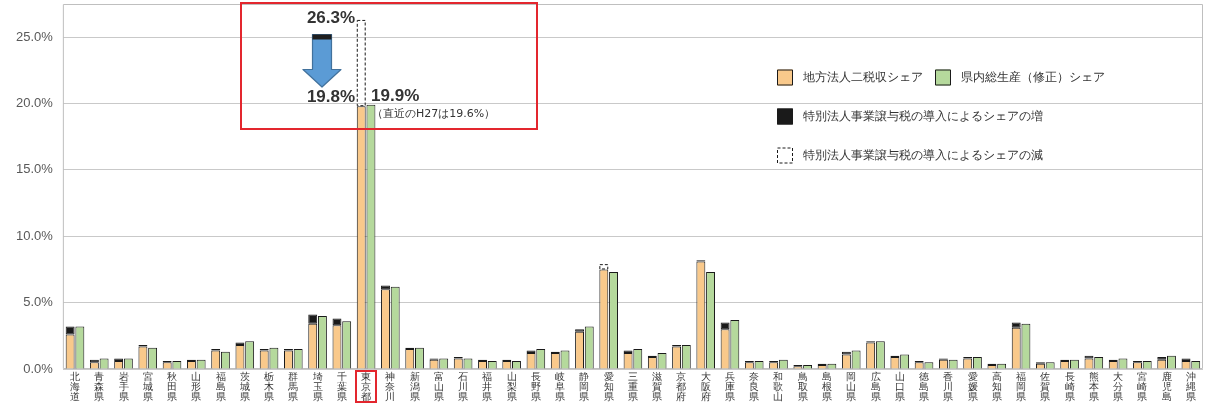 Image resolution: width=1205 pixels, height=403 pixels. I want to click on x-tick-label: 岩手県, so click(123, 386).